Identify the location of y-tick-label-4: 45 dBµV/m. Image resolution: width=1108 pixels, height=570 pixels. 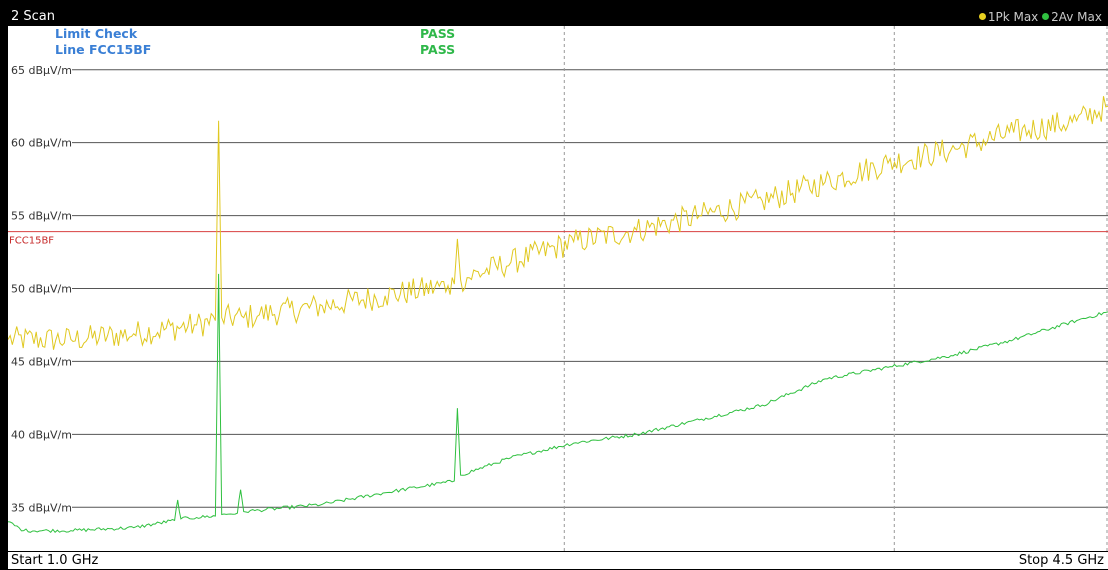
(41, 361).